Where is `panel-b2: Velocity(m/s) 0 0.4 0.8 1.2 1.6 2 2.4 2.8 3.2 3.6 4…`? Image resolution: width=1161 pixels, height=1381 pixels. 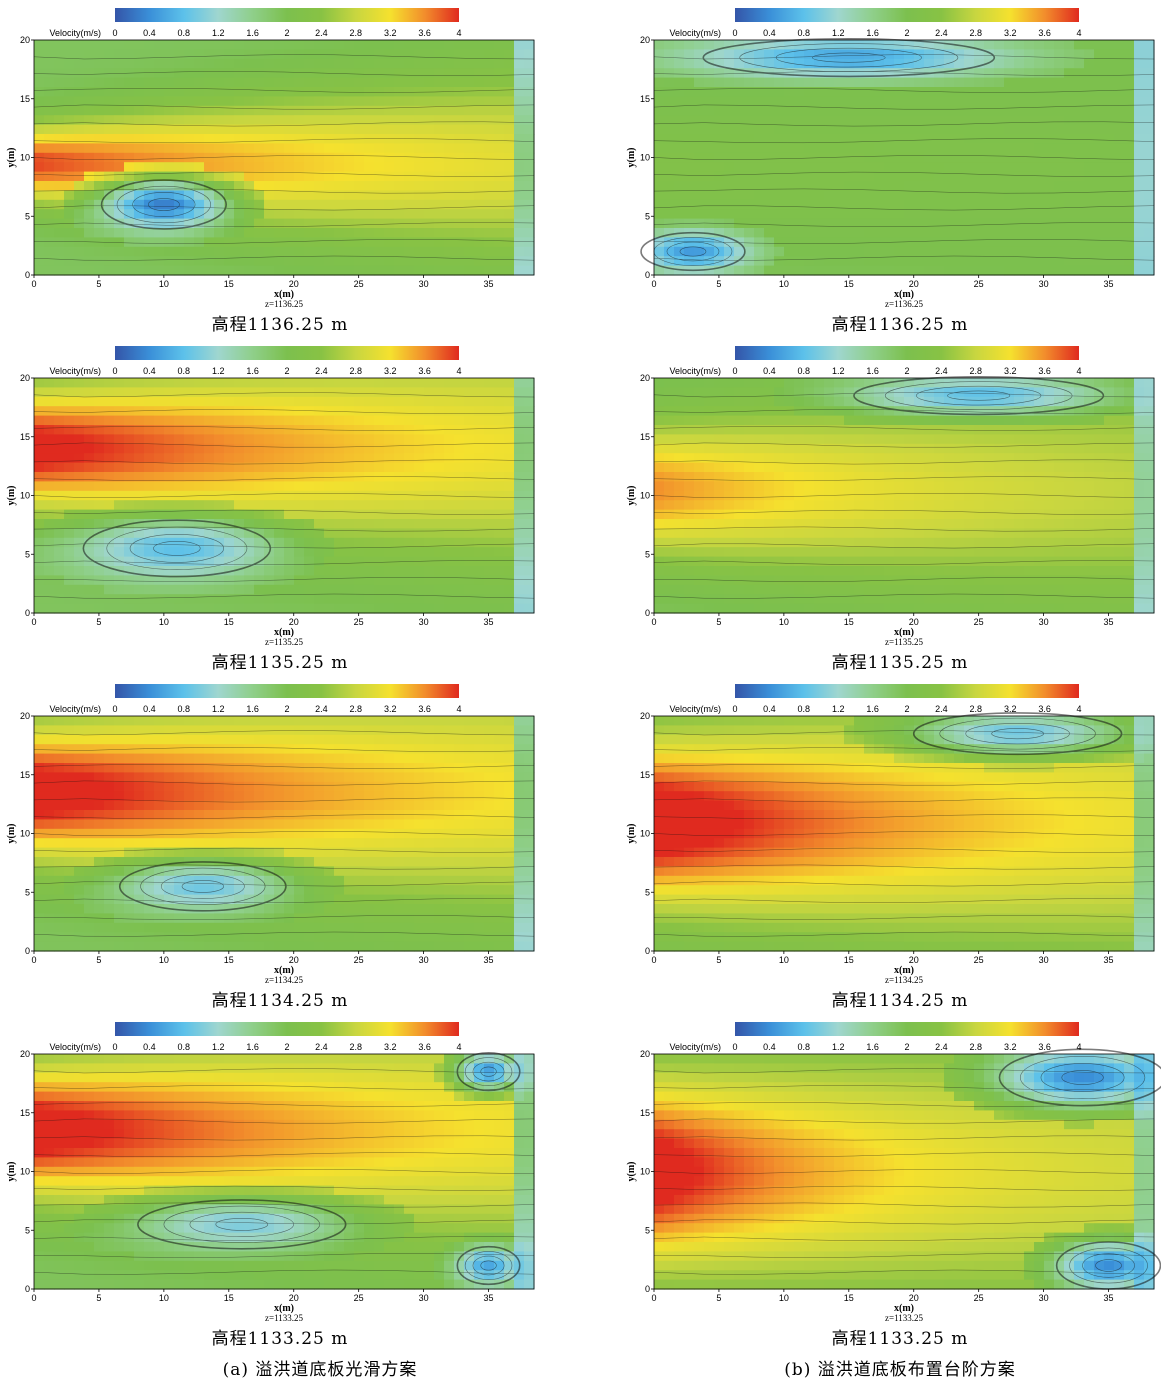 panel-b2: Velocity(m/s) 0 0.4 0.8 1.2 1.6 2 2.4 2.8 3.2 3.6 4… is located at coordinates (890, 507).